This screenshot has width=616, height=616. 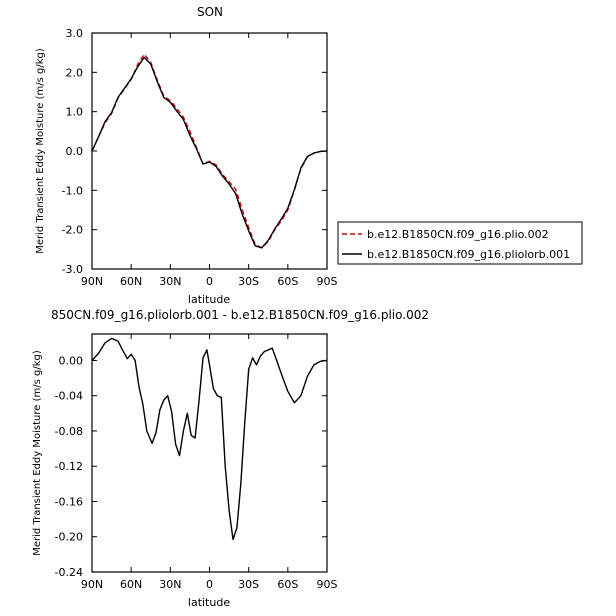 I want to click on legend-box, so click(x=460, y=243).